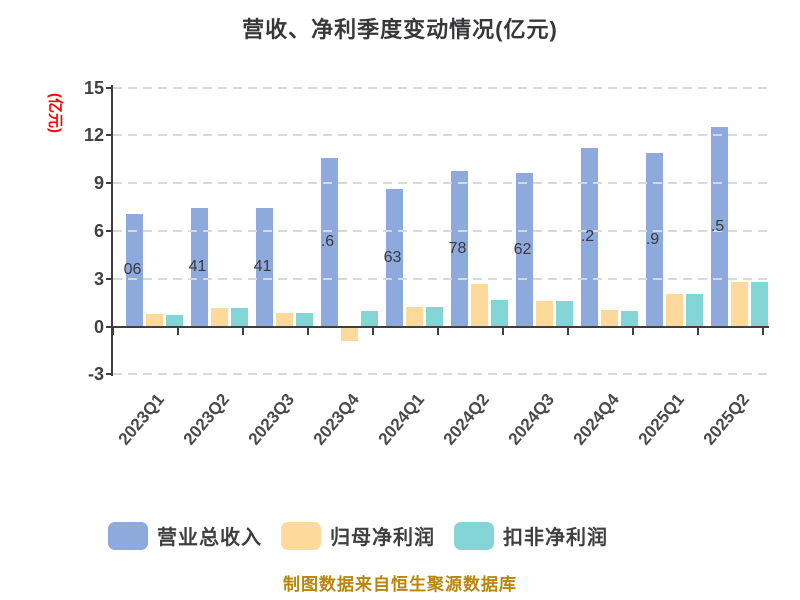 Image resolution: width=800 pixels, height=600 pixels. I want to click on bar-营业总收入-2023Q4, so click(329, 242).